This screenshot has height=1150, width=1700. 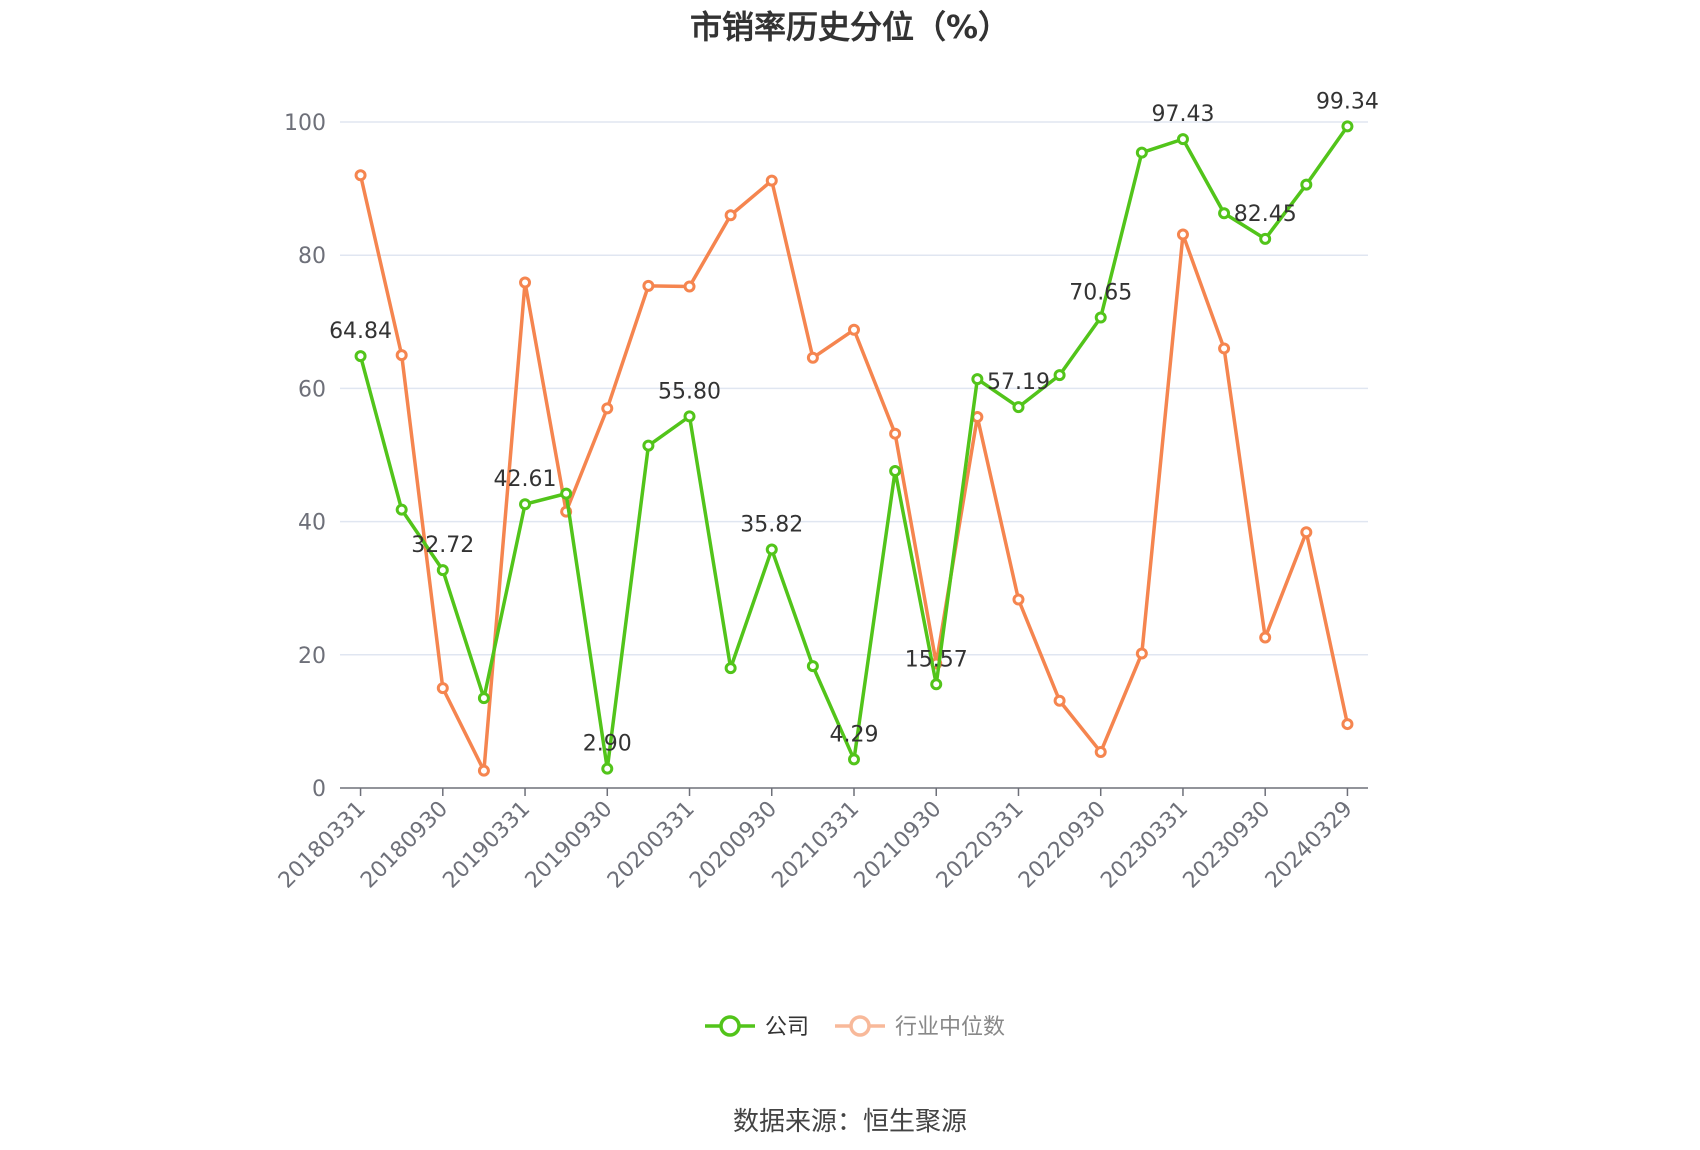 What do you see at coordinates (898, 845) in the screenshot?
I see `x-tick-label: 20210930` at bounding box center [898, 845].